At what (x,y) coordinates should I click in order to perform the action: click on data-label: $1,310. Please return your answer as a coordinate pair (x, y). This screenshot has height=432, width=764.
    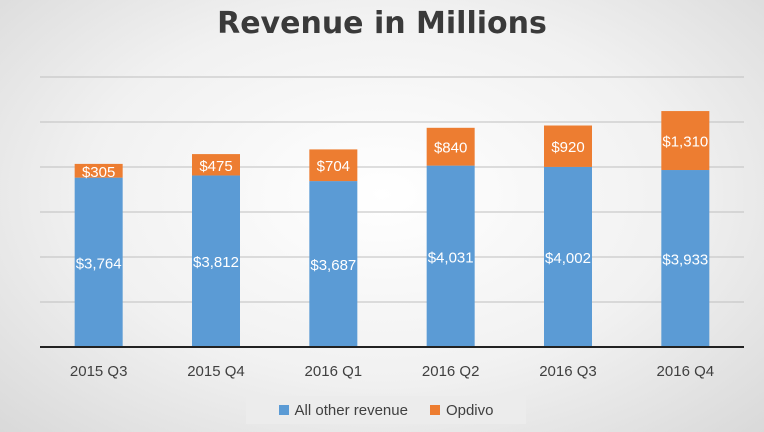
    Looking at the image, I should click on (685, 142).